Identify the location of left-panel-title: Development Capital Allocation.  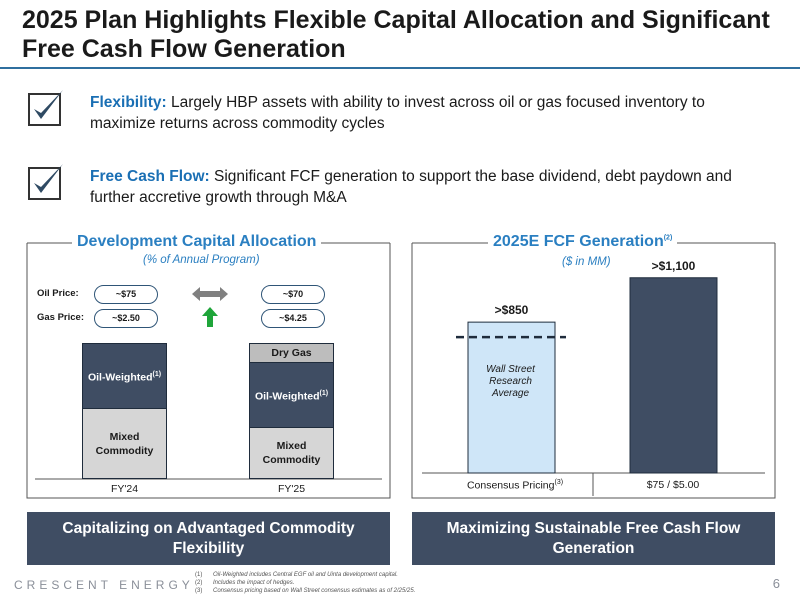
(197, 242).